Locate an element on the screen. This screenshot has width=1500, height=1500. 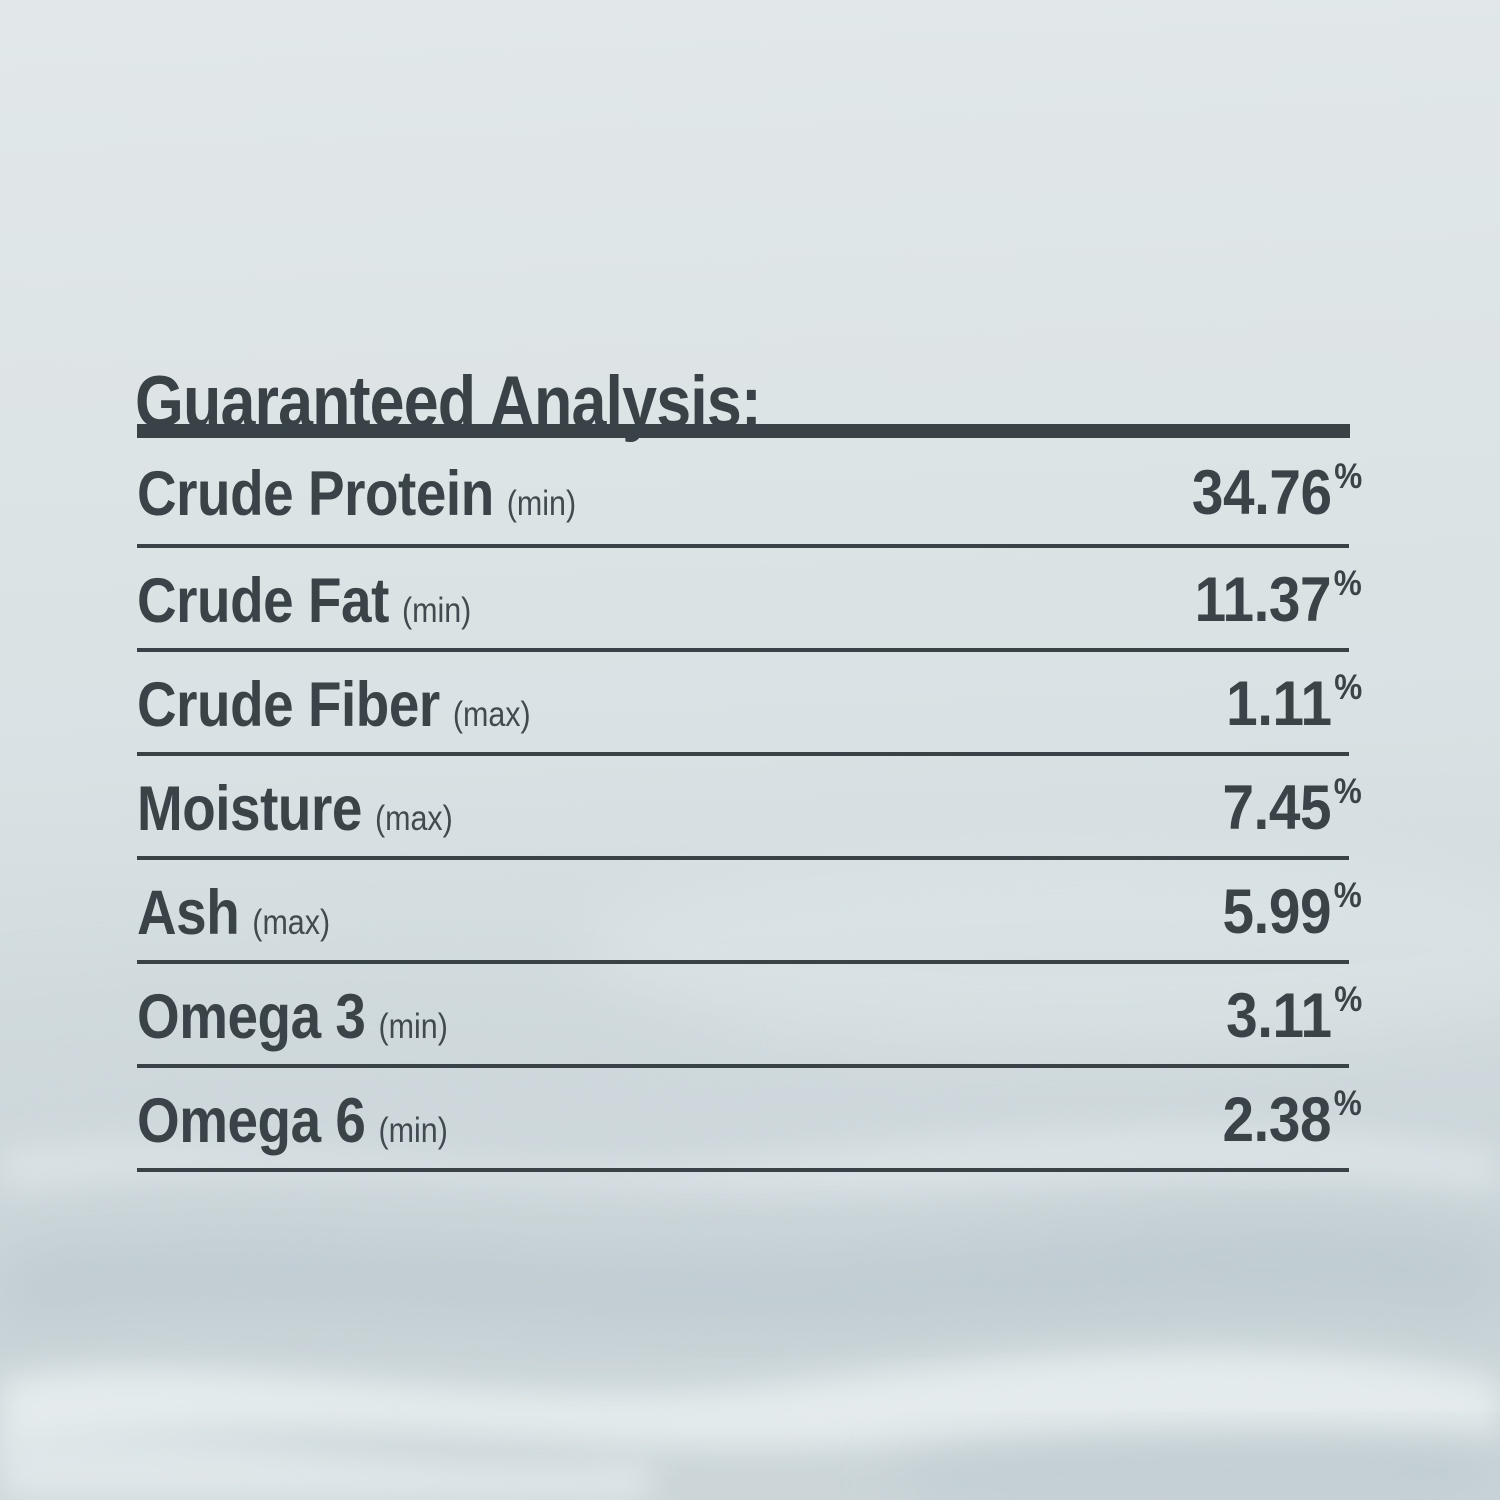
nutrient-value-group: 2.38 % is located at coordinates (1292, 1120).